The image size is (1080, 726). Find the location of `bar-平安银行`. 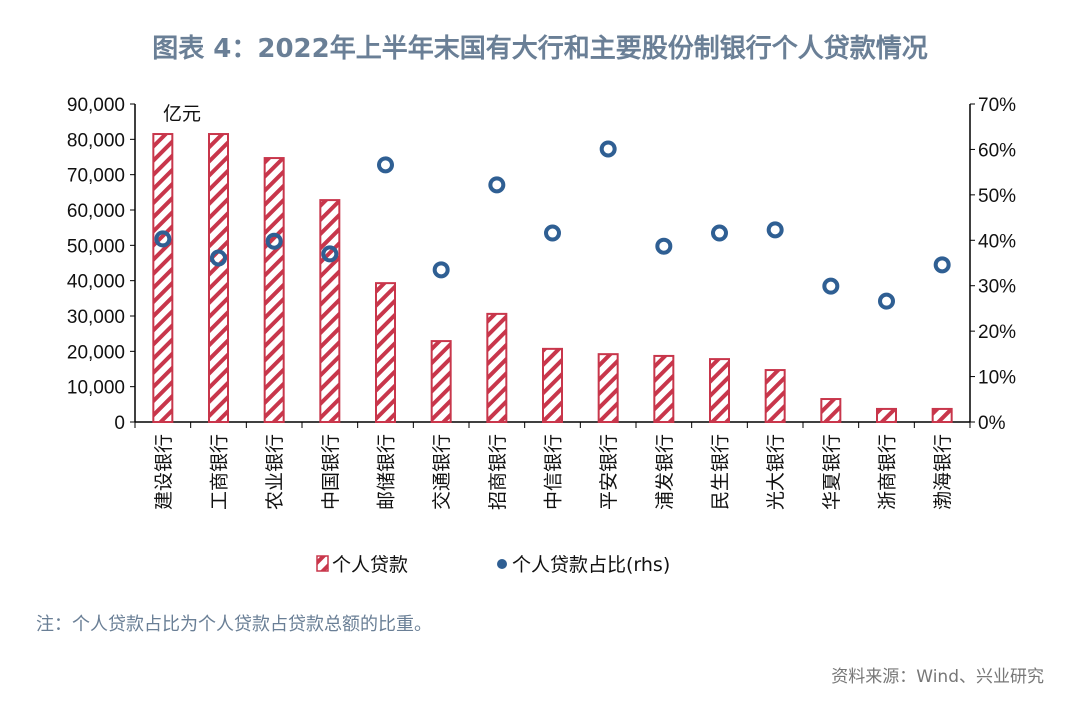

bar-平安银行 is located at coordinates (608, 388).